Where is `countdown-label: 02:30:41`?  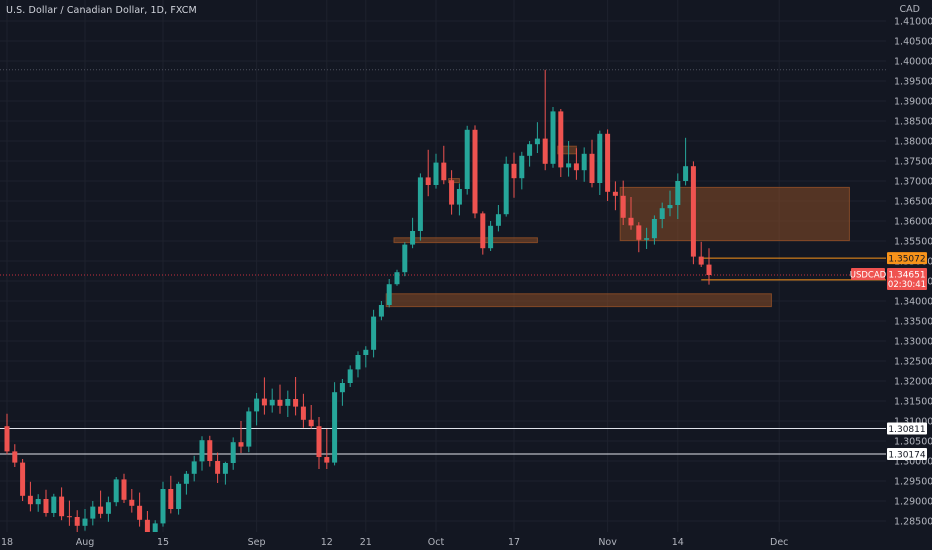 countdown-label: 02:30:41 is located at coordinates (907, 285).